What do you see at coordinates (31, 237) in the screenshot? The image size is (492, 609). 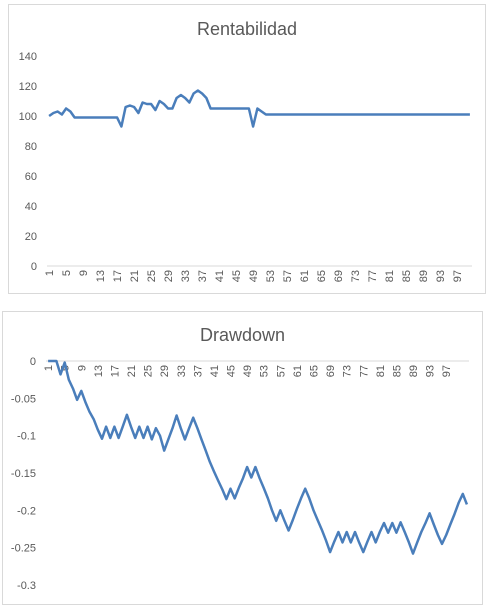 I see `y-tick-label: 20` at bounding box center [31, 237].